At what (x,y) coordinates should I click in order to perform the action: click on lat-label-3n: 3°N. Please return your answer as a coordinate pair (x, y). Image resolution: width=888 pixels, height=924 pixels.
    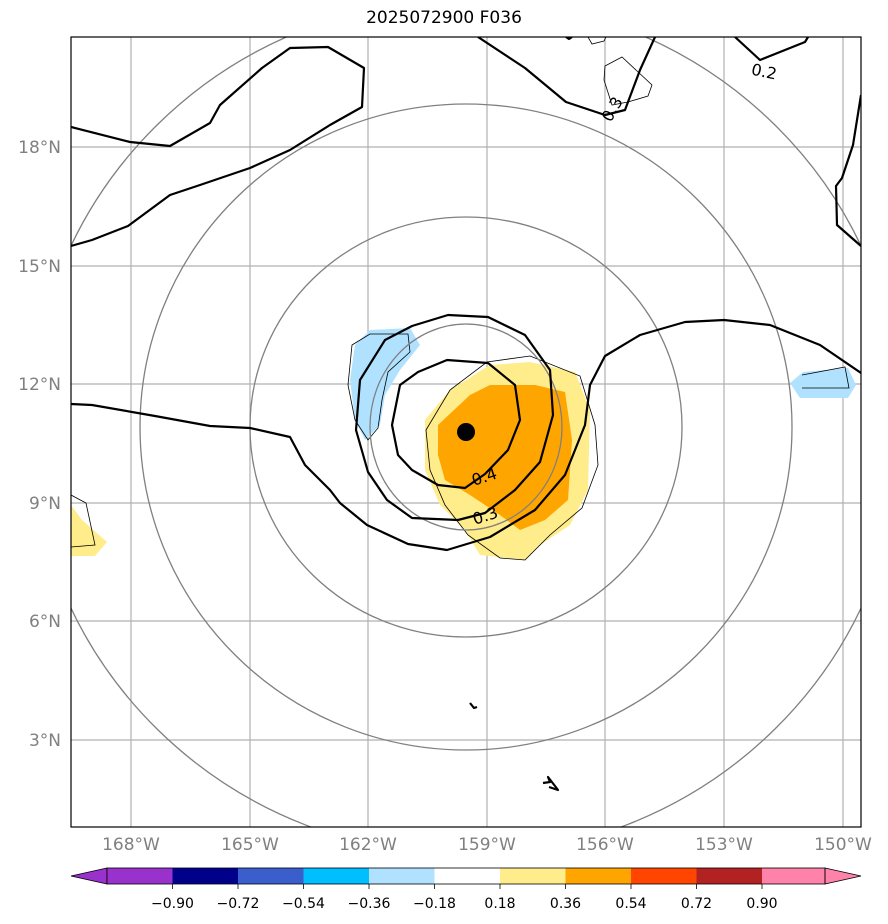
    Looking at the image, I should click on (45, 741).